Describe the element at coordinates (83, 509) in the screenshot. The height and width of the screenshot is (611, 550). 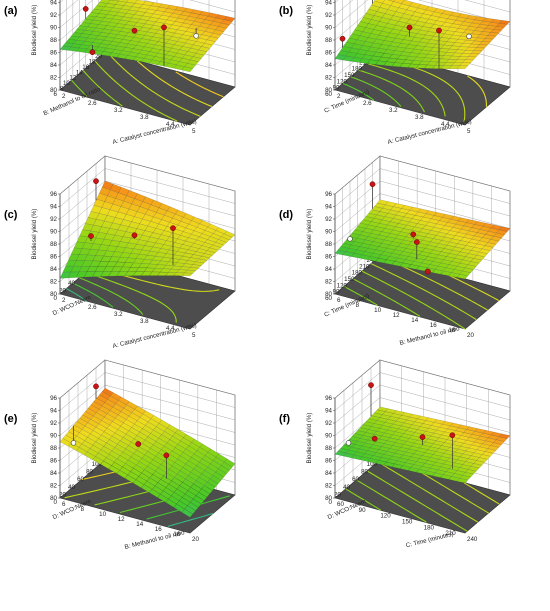
I see `x-tick-label: 8` at that location.